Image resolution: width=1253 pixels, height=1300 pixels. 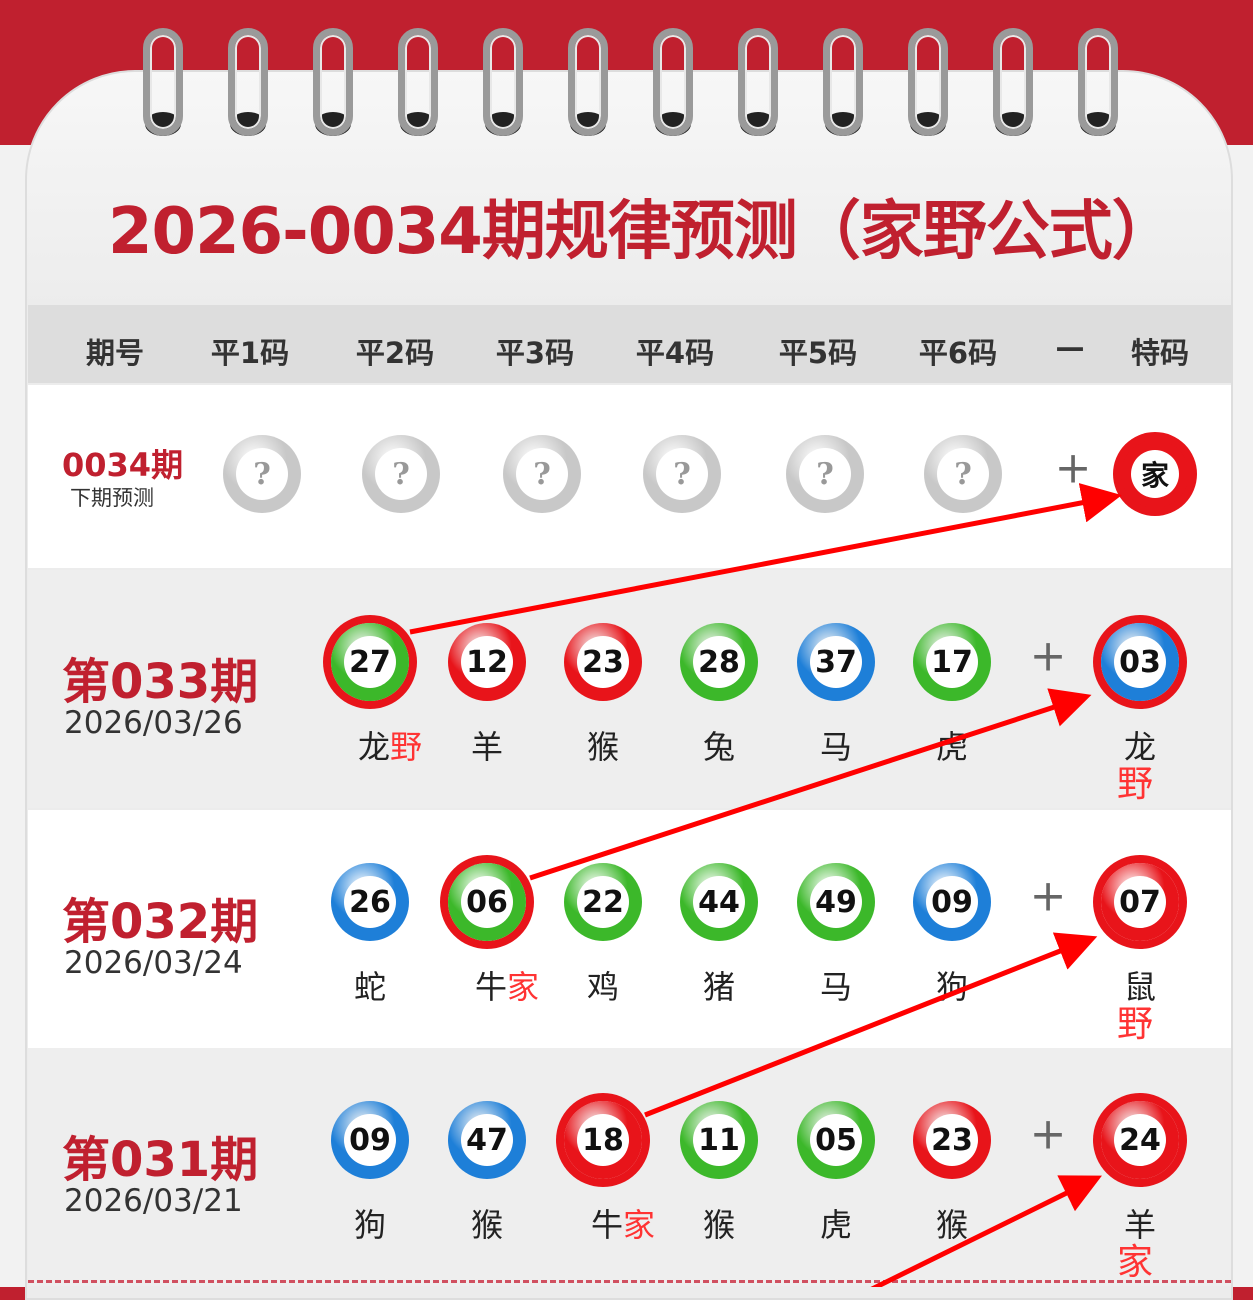 I want to click on prediction-label: 下期预测, so click(x=112, y=498).